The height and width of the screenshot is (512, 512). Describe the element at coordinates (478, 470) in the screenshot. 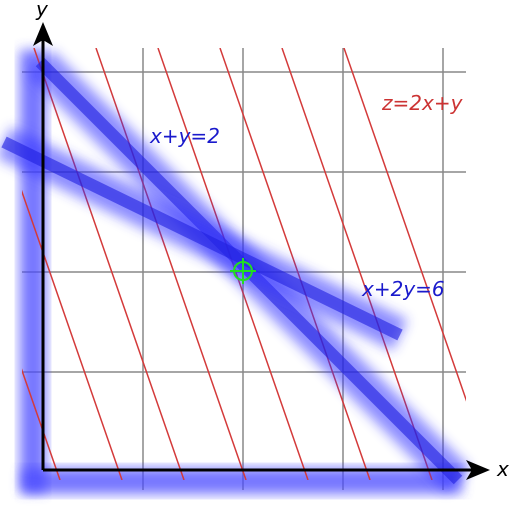

I see `x-arrow` at that location.